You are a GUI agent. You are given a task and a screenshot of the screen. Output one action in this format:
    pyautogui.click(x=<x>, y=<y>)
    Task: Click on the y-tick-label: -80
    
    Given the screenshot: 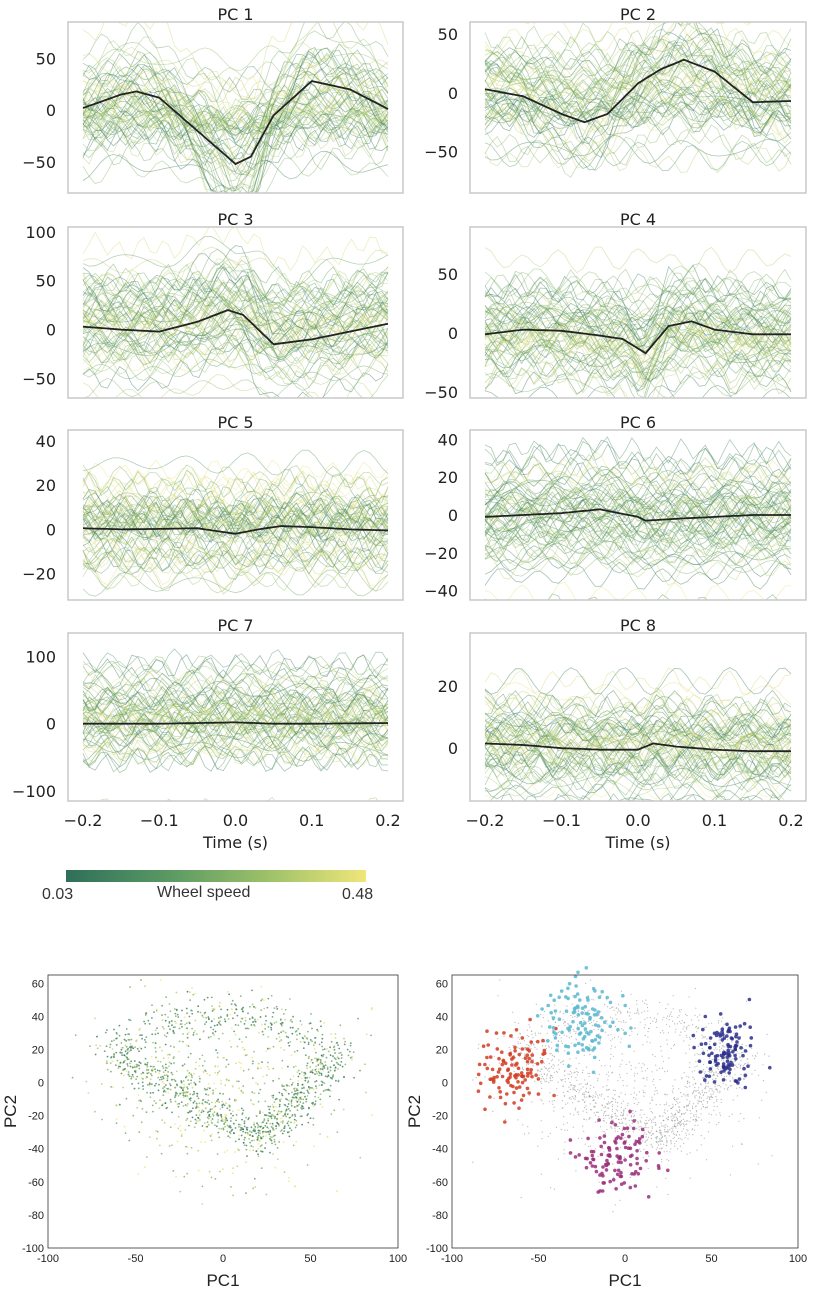 What is the action you would take?
    pyautogui.click(x=36, y=1216)
    